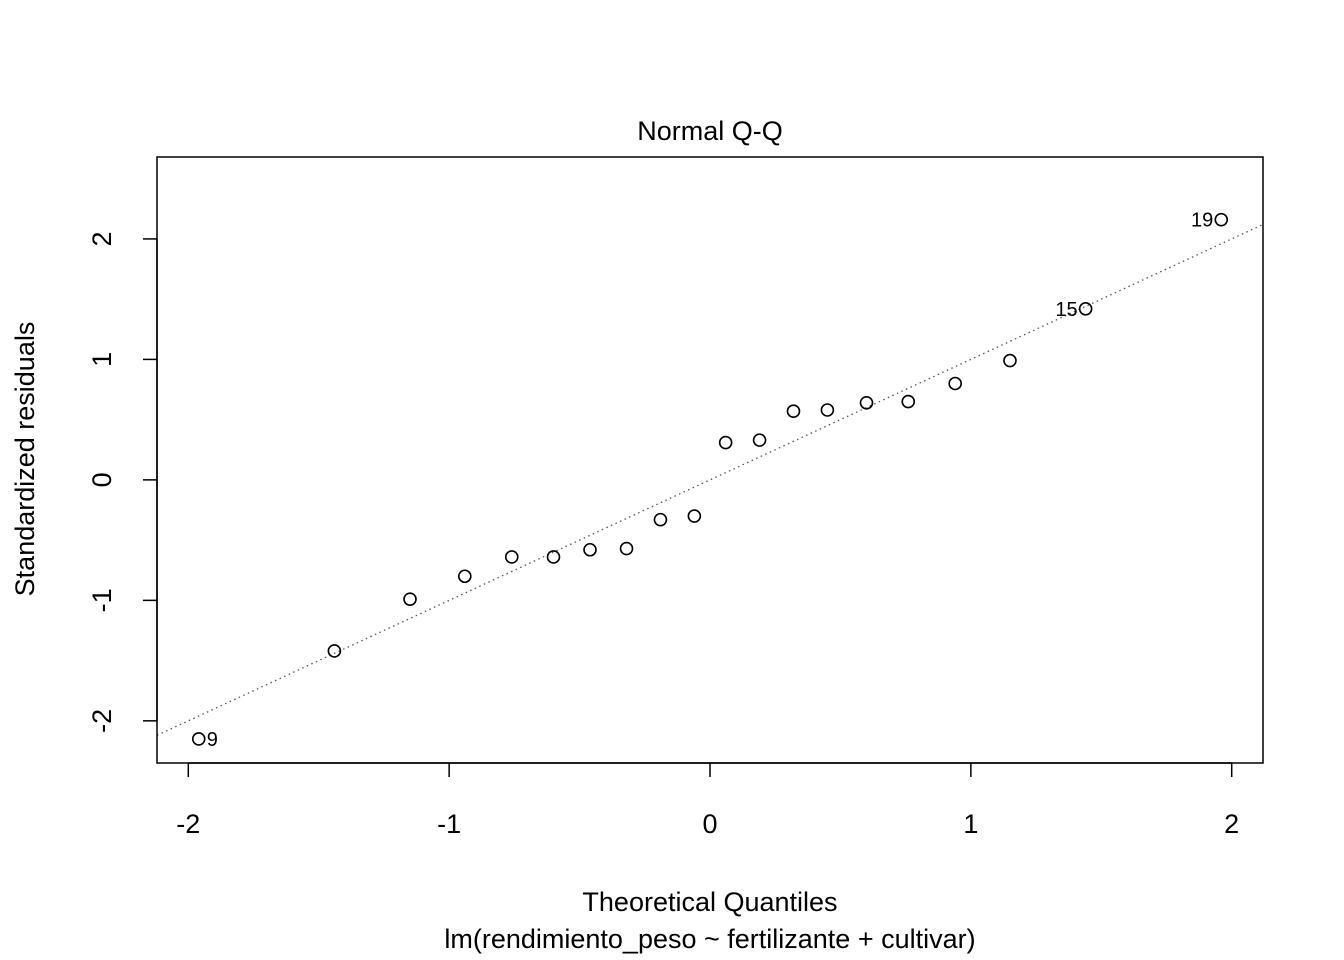  I want to click on y-tick-label: -1, so click(102, 600).